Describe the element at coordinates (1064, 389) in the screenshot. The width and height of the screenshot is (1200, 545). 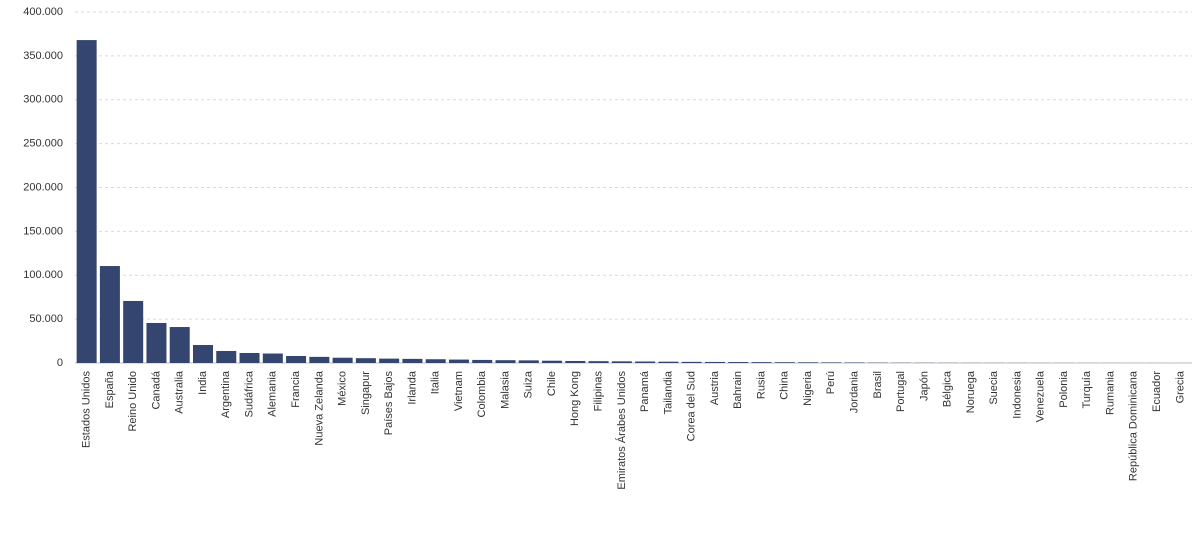
I see `x-tick-label: Polonia` at that location.